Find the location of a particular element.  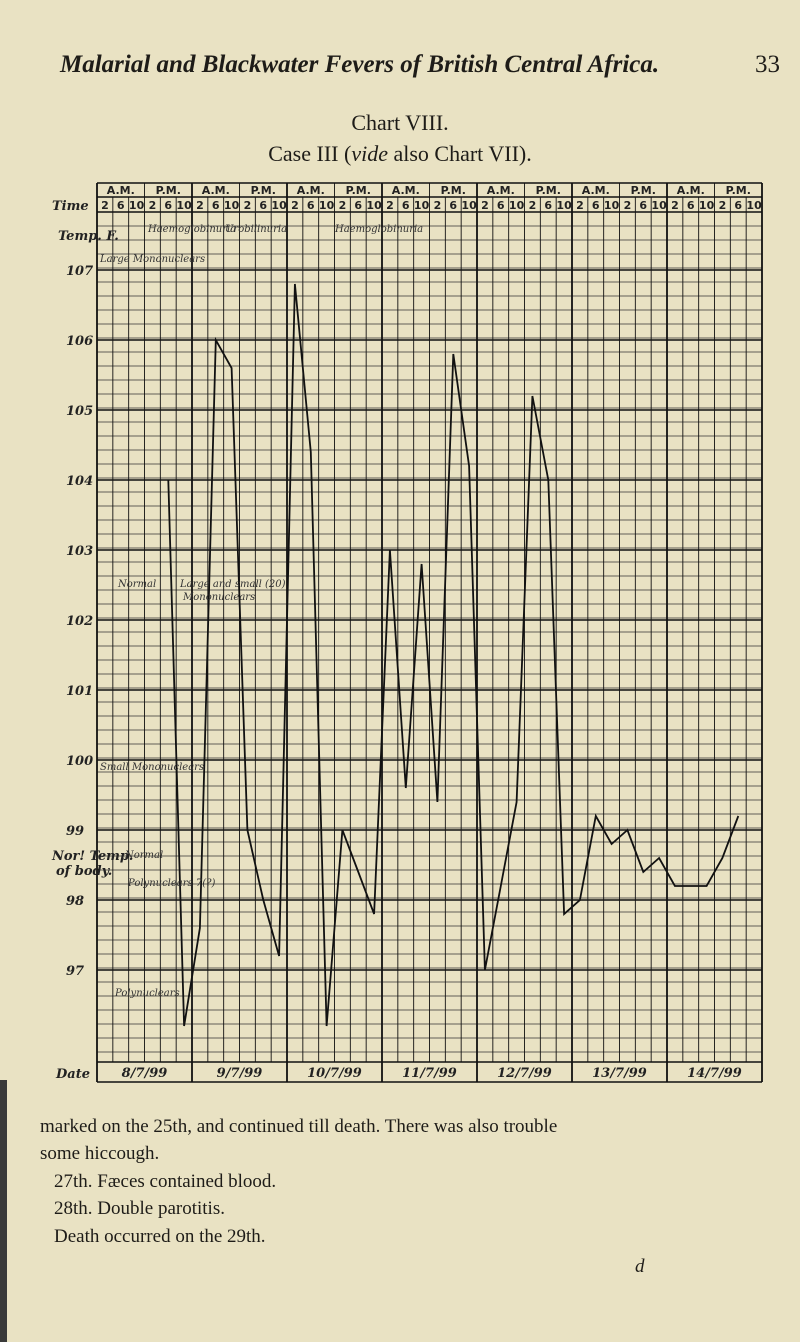

annotation: Mononuclears is located at coordinates (218, 597).